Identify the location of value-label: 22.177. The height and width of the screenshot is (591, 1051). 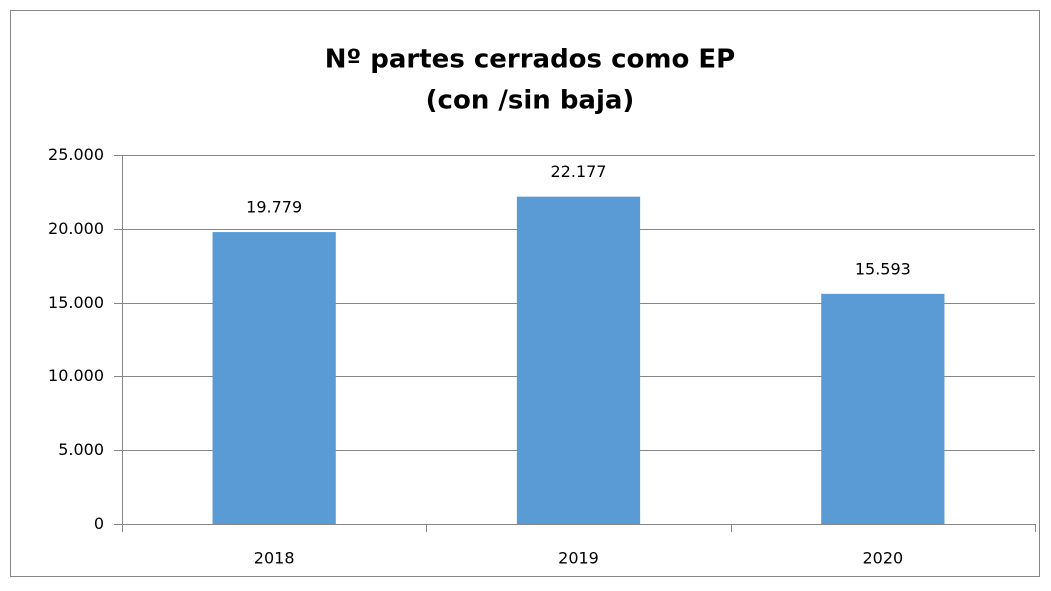
(579, 171).